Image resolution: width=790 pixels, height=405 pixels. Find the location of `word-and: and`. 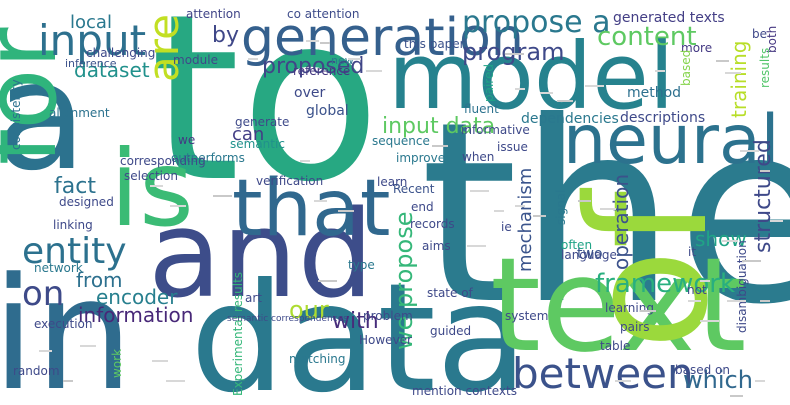

word-and: and is located at coordinates (261, 255).